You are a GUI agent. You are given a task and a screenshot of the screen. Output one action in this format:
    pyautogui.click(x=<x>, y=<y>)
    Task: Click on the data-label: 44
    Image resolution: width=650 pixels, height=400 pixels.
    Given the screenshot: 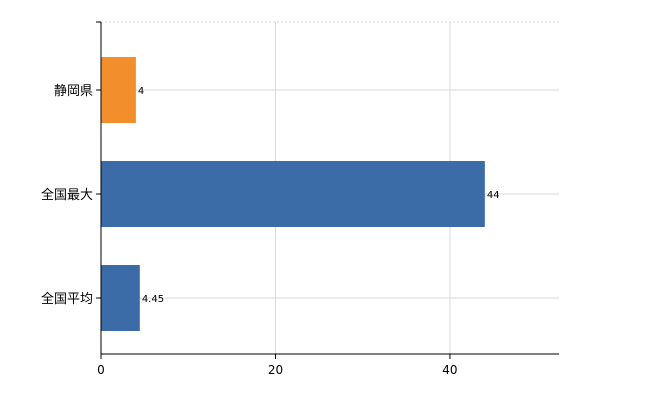 What is the action you would take?
    pyautogui.click(x=493, y=195)
    